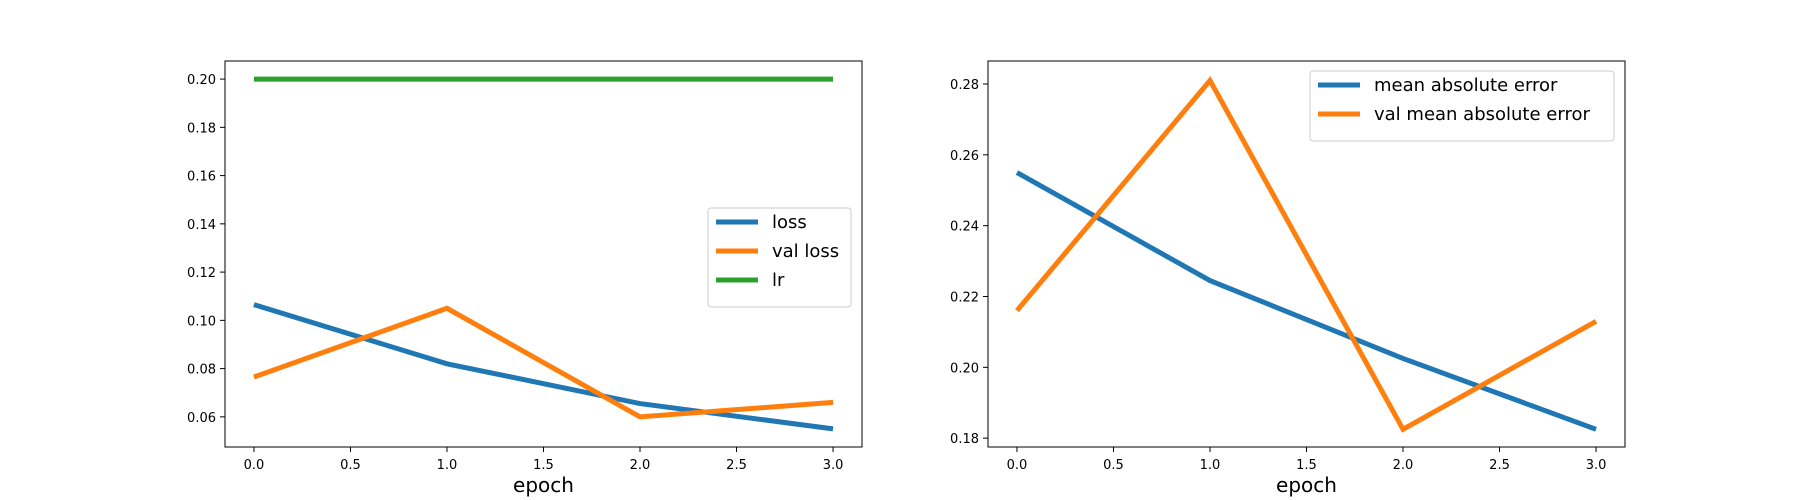 Image resolution: width=1800 pixels, height=500 pixels. What do you see at coordinates (964, 85) in the screenshot?
I see `y-tick-label: 0.28` at bounding box center [964, 85].